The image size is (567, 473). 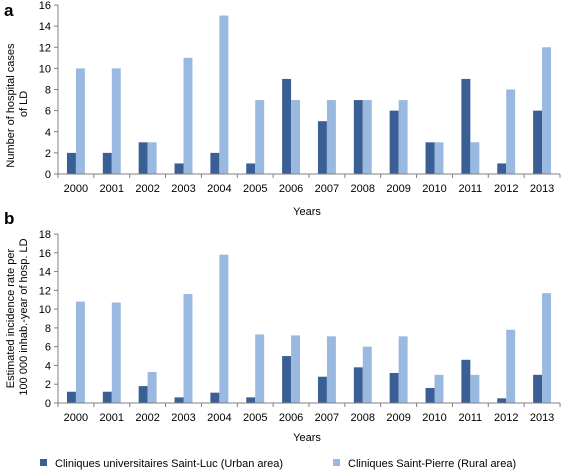 I want to click on panel-a-bar-rural-2009, so click(x=403, y=137).